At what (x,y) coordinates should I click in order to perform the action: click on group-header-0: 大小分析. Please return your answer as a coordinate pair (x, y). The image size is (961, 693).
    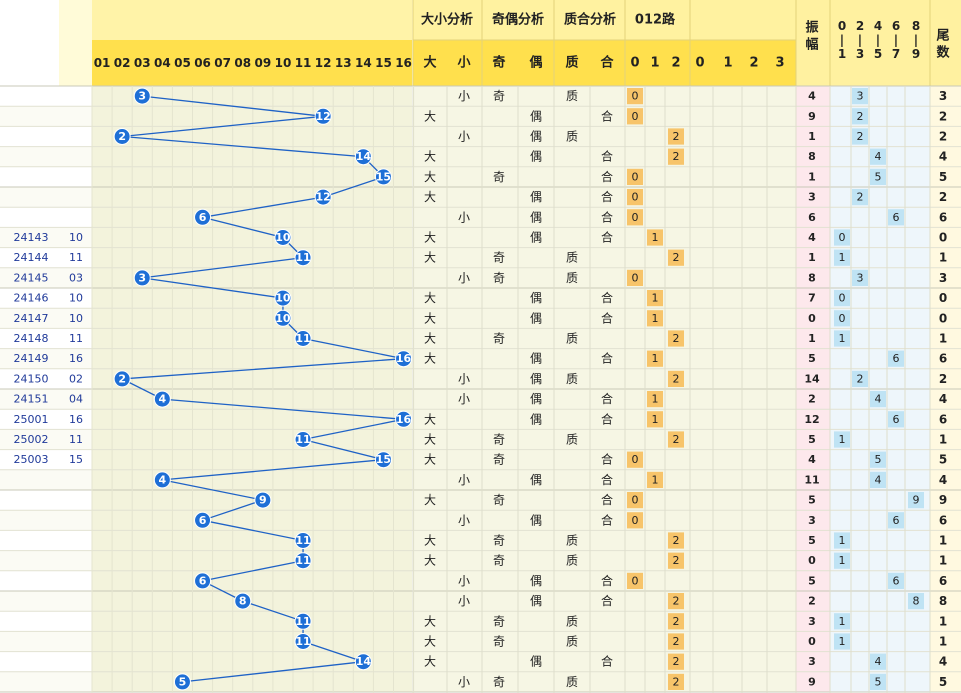
    Looking at the image, I should click on (447, 20).